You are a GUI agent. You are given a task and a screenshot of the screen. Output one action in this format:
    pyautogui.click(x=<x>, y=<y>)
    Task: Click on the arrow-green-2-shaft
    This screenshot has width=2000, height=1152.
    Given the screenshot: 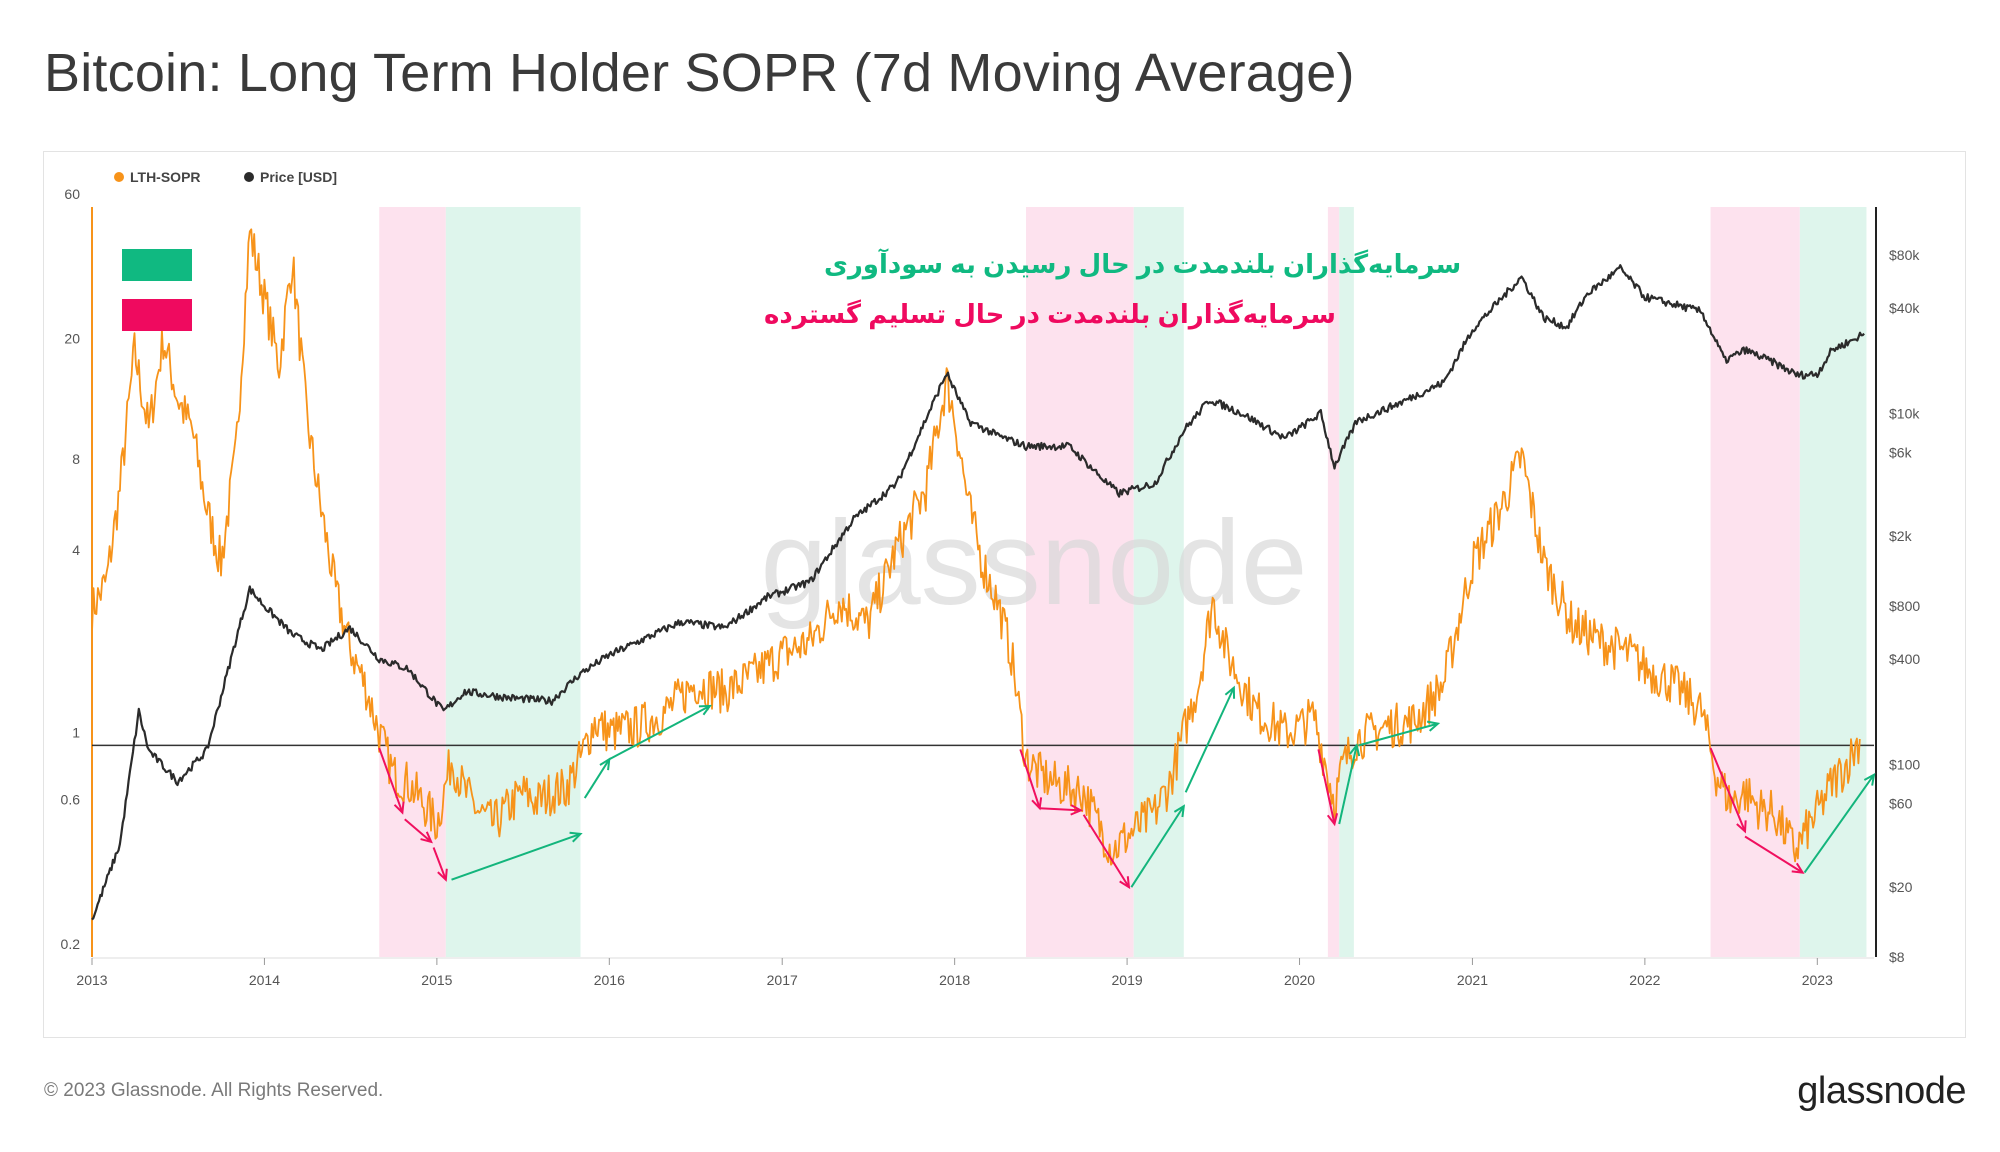 What is the action you would take?
    pyautogui.click(x=597, y=778)
    